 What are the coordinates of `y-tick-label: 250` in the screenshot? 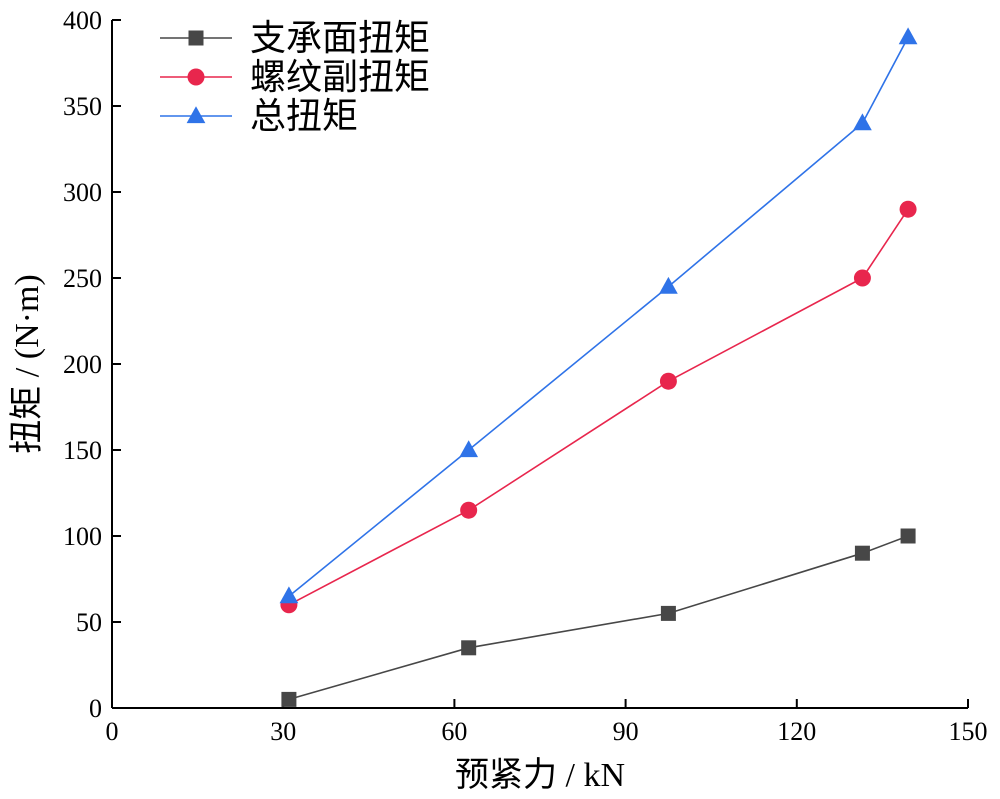 It's located at (82, 278).